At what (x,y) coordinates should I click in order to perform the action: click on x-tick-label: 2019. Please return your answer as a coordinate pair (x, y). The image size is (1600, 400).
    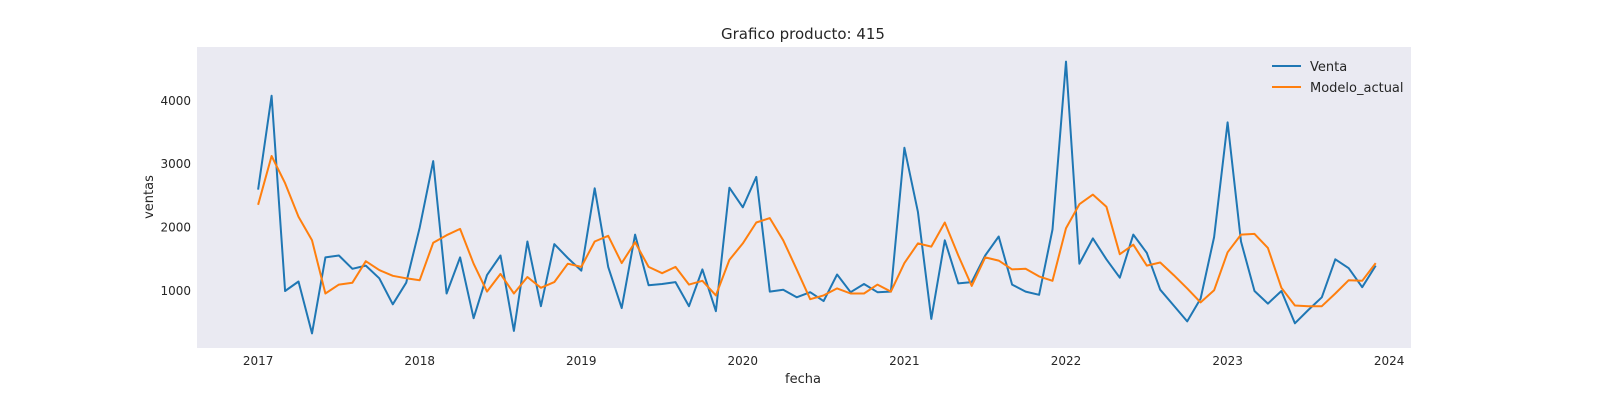
    Looking at the image, I should click on (581, 361).